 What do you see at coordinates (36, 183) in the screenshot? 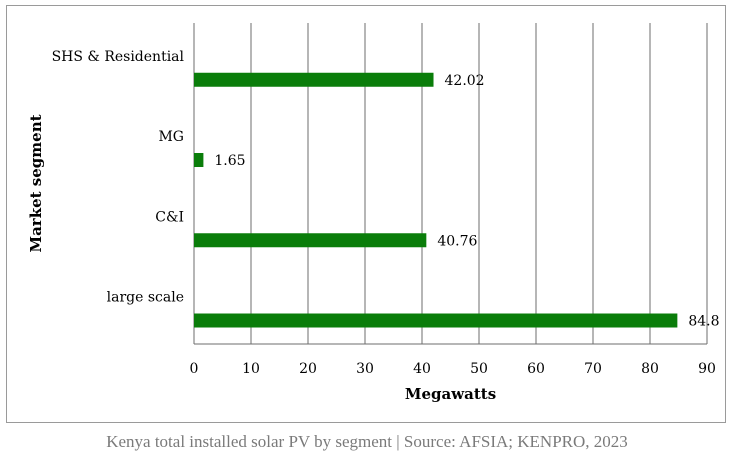
I see `y-axis-title: Market segment` at bounding box center [36, 183].